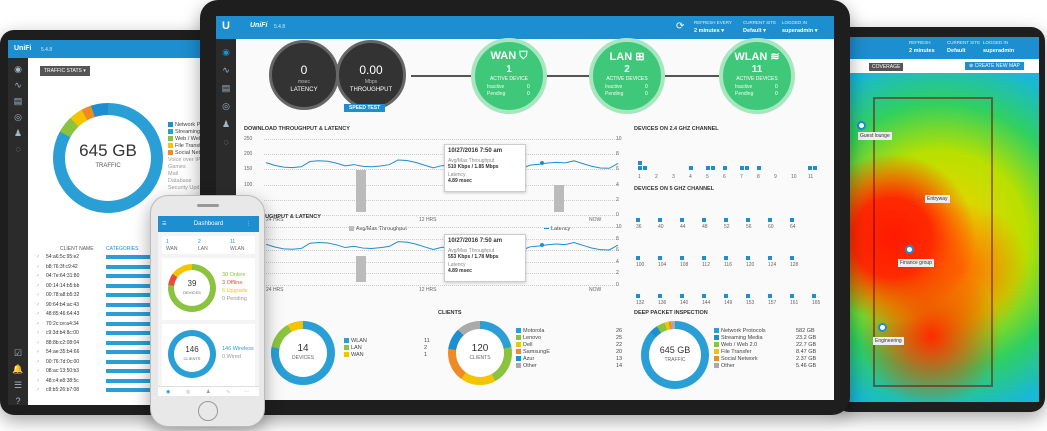 The width and height of the screenshot is (1047, 431). What do you see at coordinates (533, 352) in the screenshot?
I see `legend-item: SamsungE` at bounding box center [533, 352].